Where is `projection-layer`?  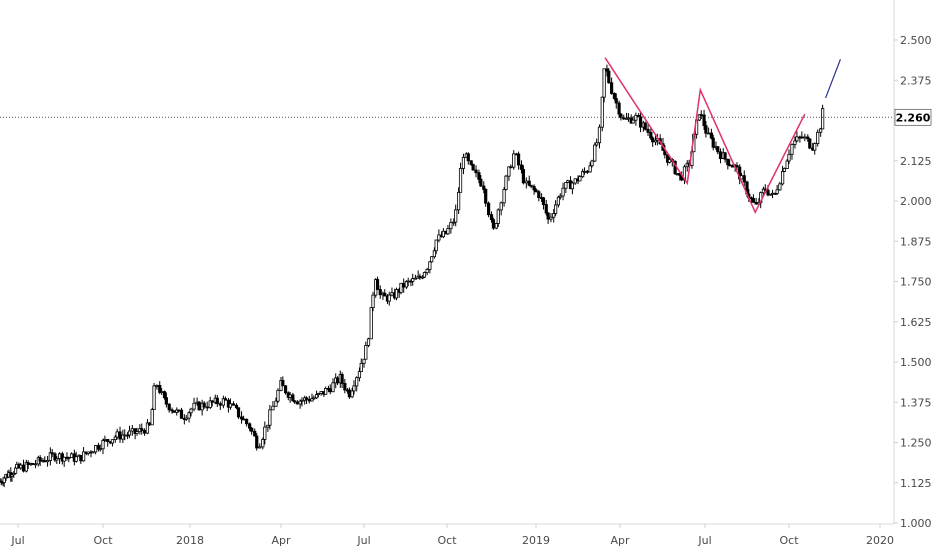
projection-layer is located at coordinates (833, 79).